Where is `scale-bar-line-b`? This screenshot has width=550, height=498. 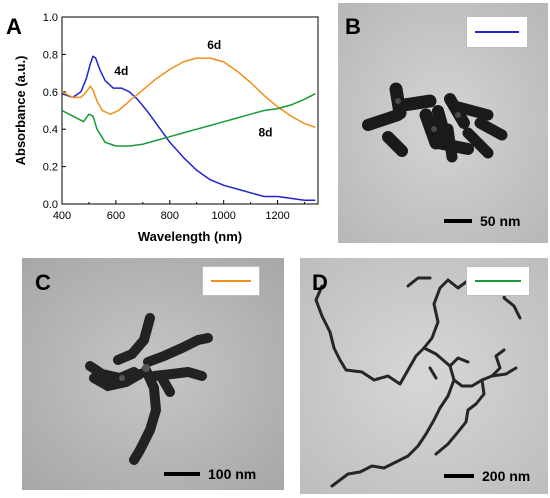 scale-bar-line-b is located at coordinates (458, 221).